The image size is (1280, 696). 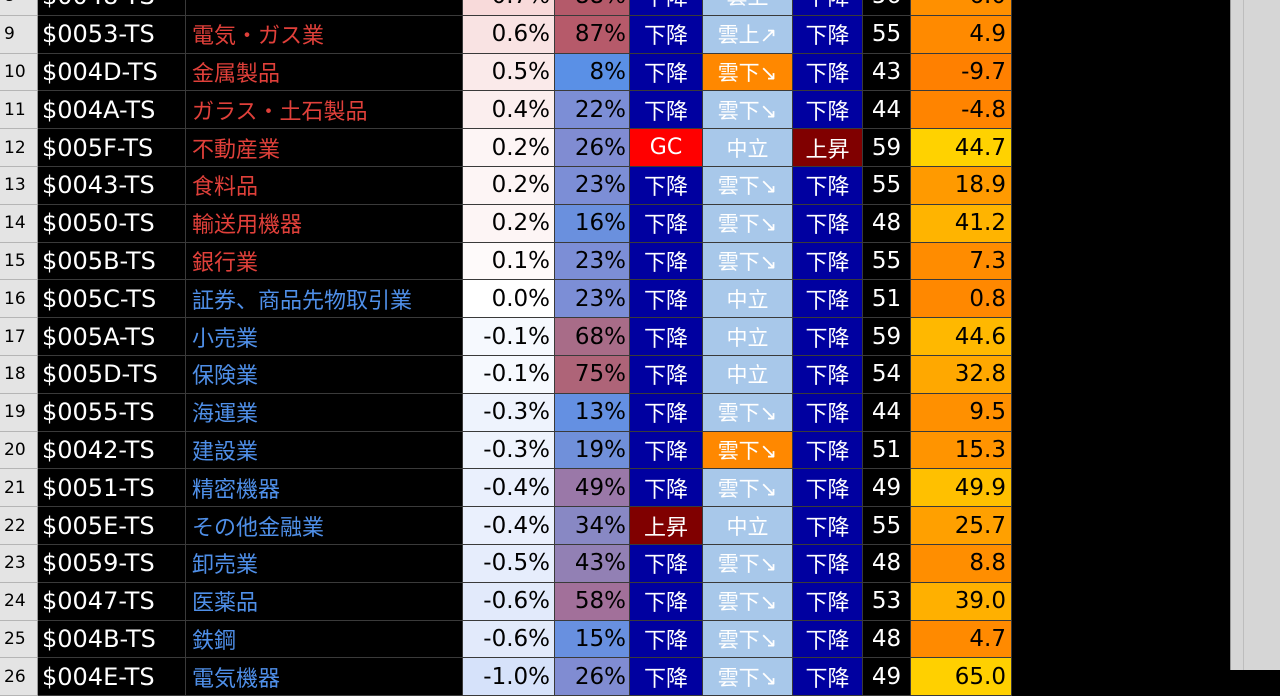 What do you see at coordinates (509, 488) in the screenshot?
I see `change-percent-cell: -0.4%` at bounding box center [509, 488].